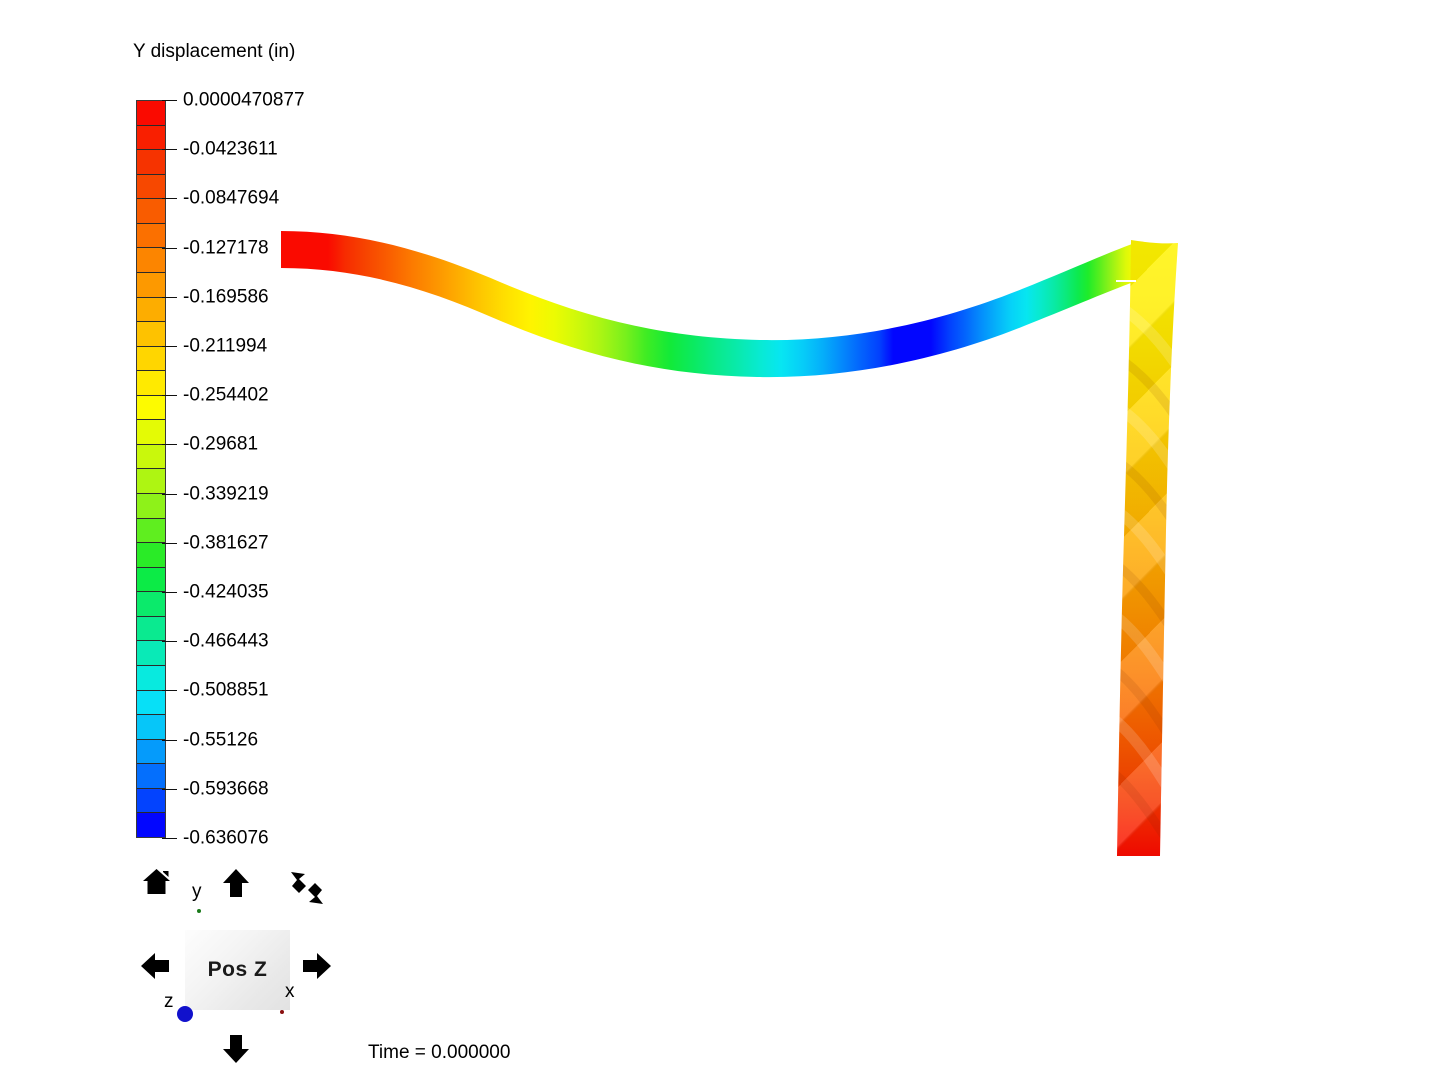 The image size is (1440, 1080). What do you see at coordinates (221, 444) in the screenshot?
I see `colorbar-value-label: -0.29681` at bounding box center [221, 444].